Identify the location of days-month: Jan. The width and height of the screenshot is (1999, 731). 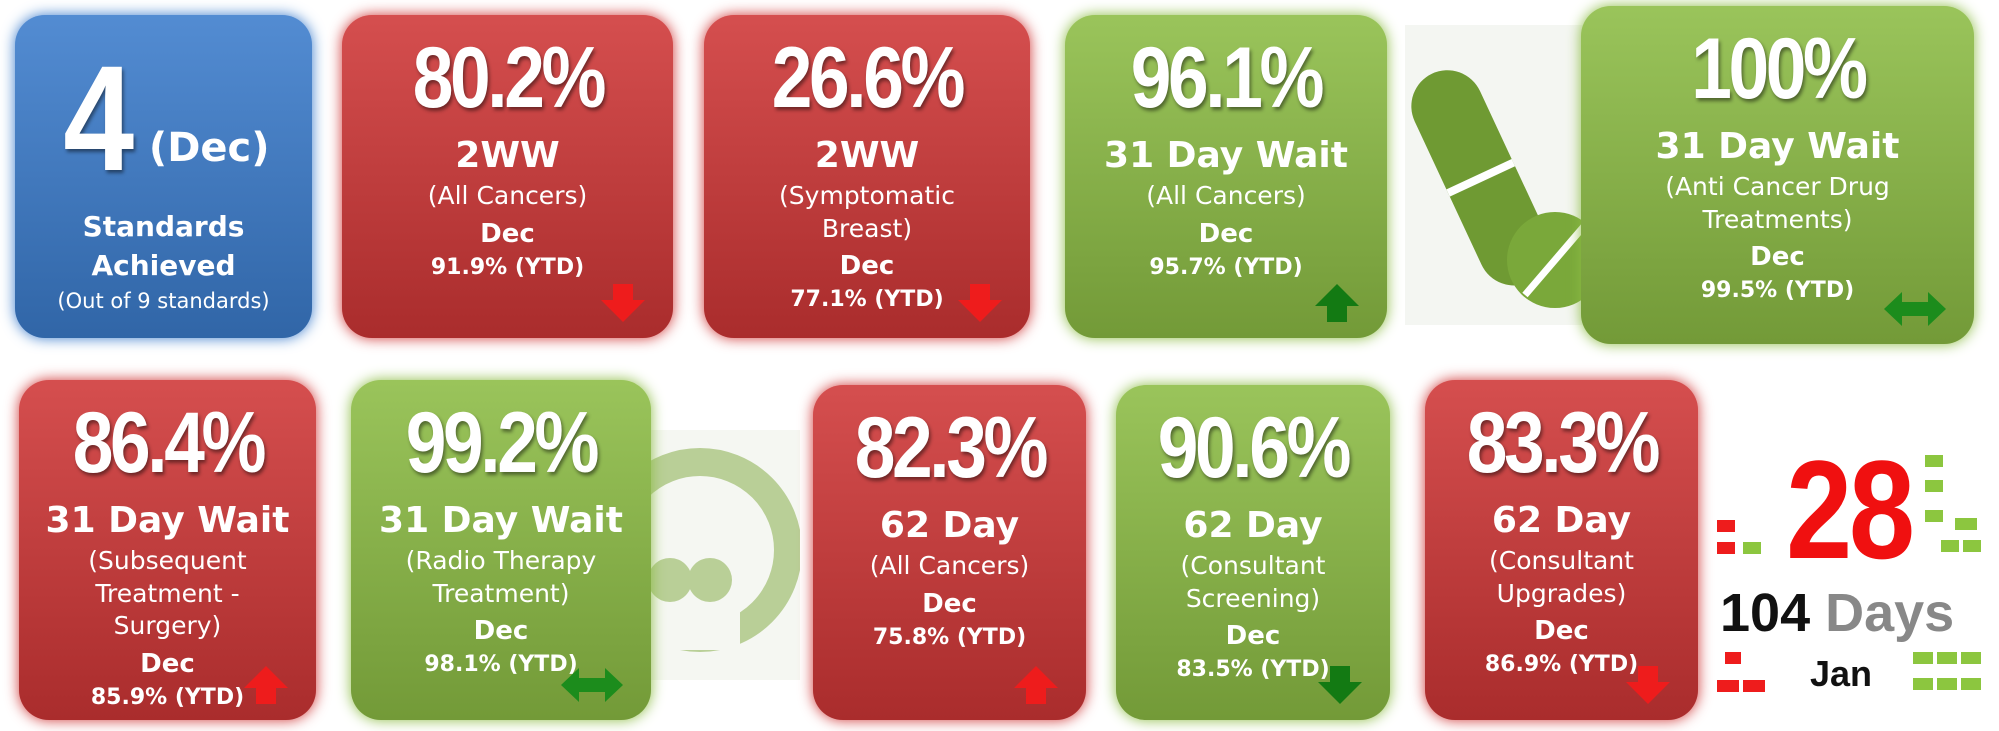
(1841, 673).